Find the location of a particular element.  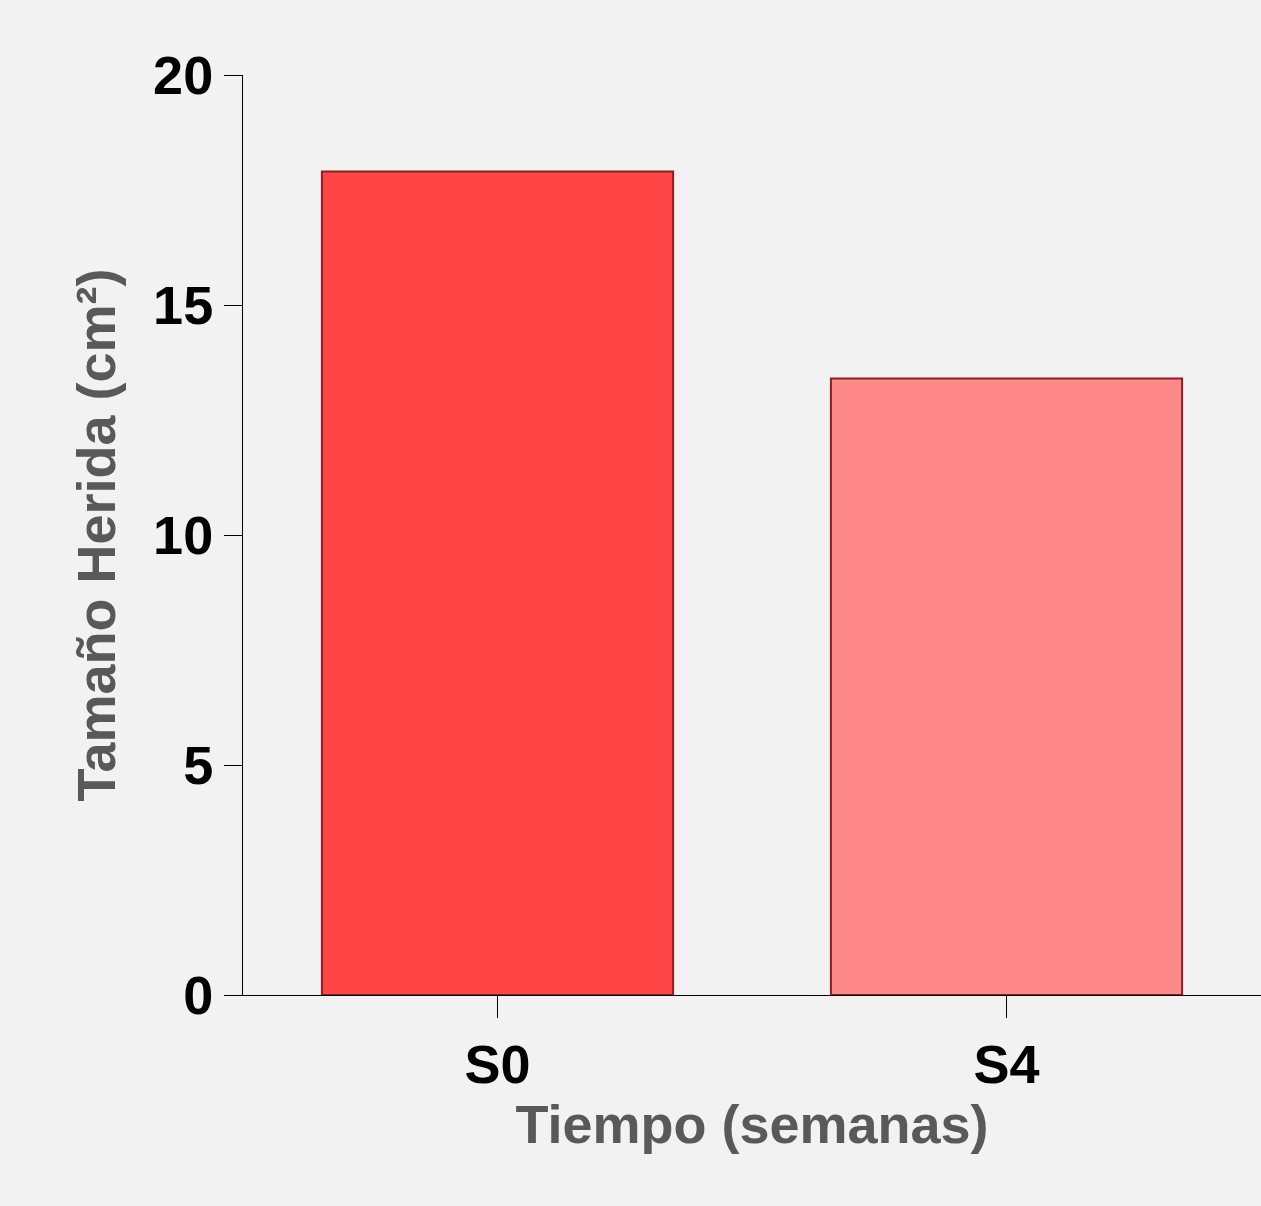

y-tick-label: 0 is located at coordinates (198, 994).